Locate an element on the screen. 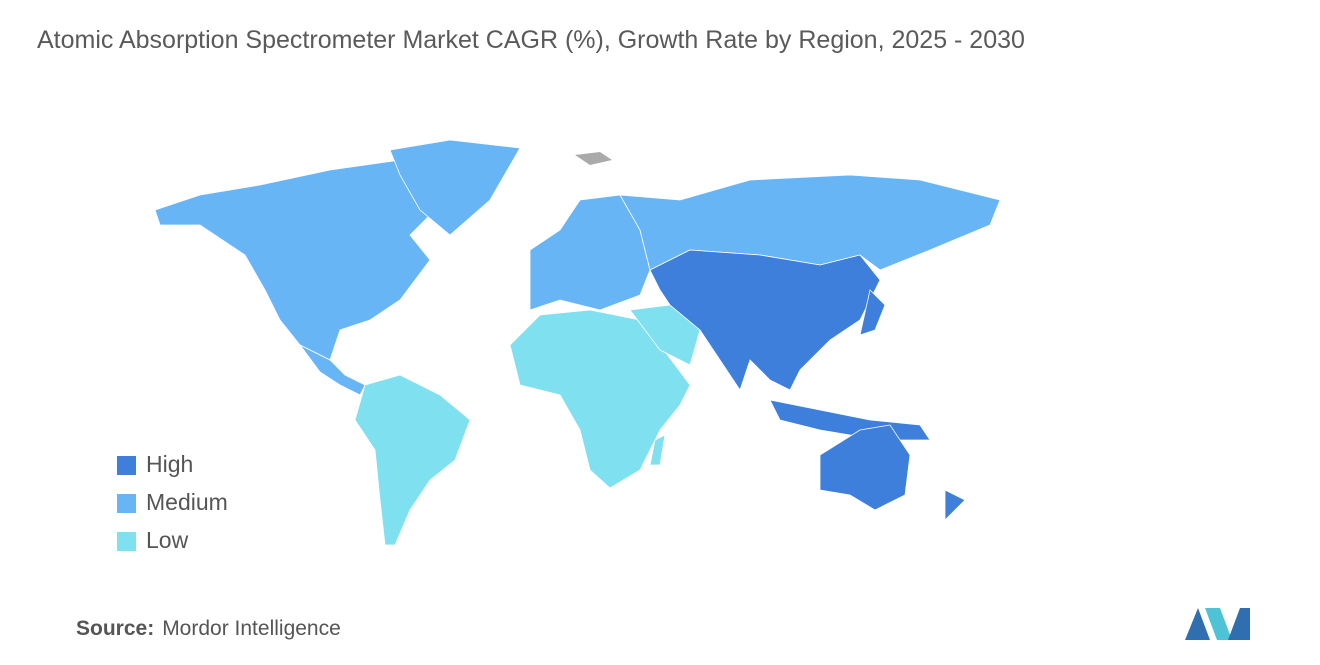 The height and width of the screenshot is (665, 1320). europe is located at coordinates (590, 252).